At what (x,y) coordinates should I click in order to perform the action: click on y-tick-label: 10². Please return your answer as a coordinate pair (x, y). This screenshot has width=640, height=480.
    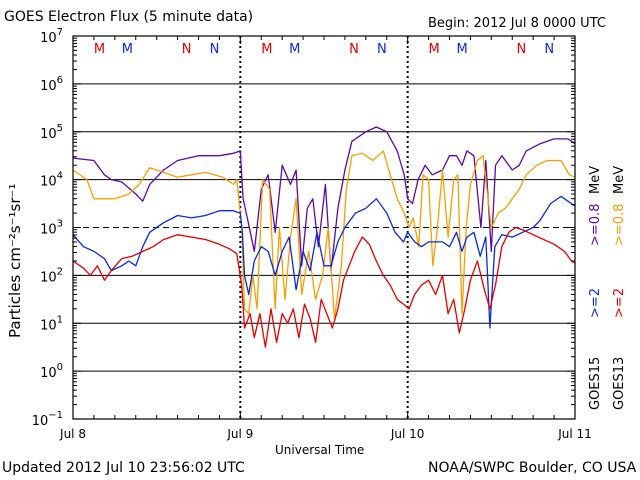
    Looking at the image, I should click on (51, 275).